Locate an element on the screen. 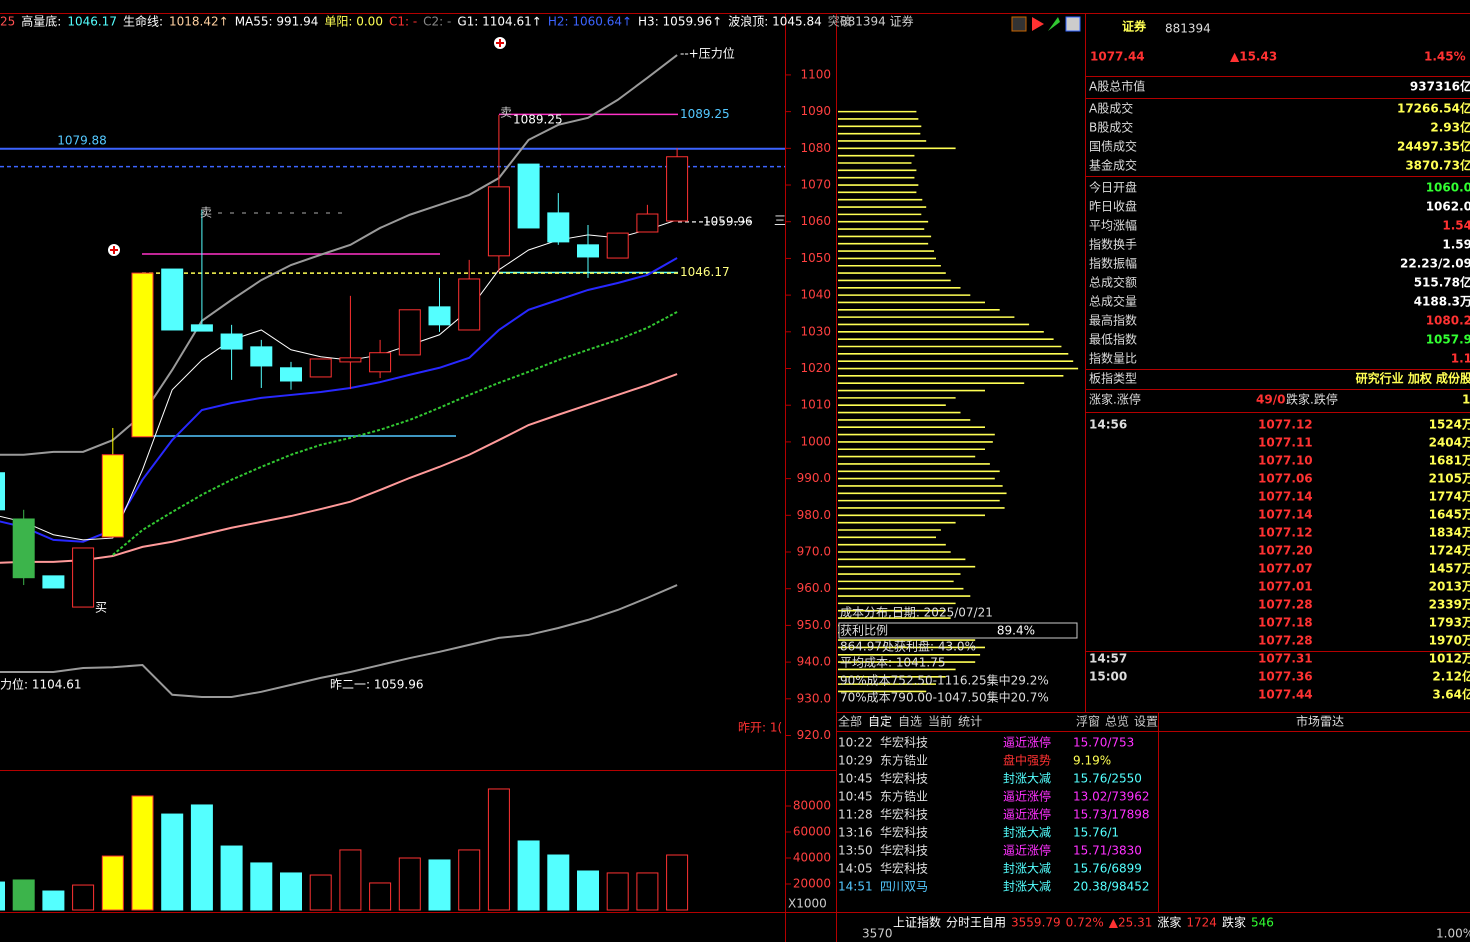 The image size is (1470, 942). tick-volume: 1970万 is located at coordinates (1449, 641).